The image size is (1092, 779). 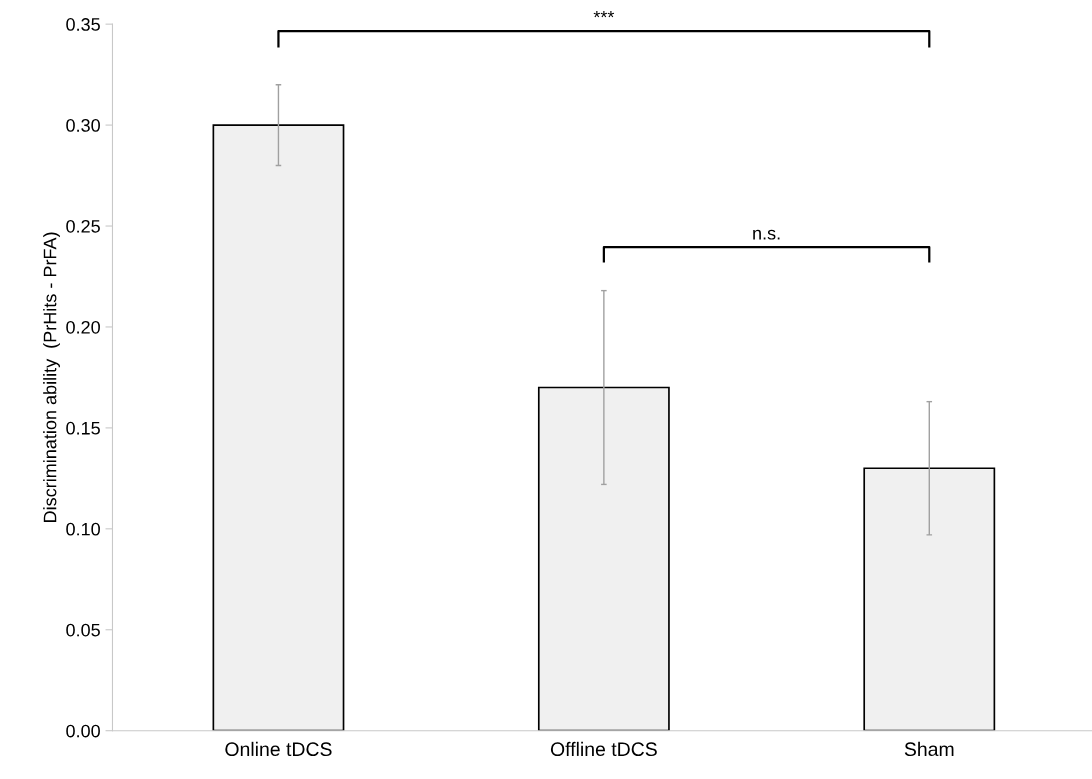 What do you see at coordinates (51, 377) in the screenshot?
I see `y-axis-title: Discrimination ability (PrHits - PrFA)` at bounding box center [51, 377].